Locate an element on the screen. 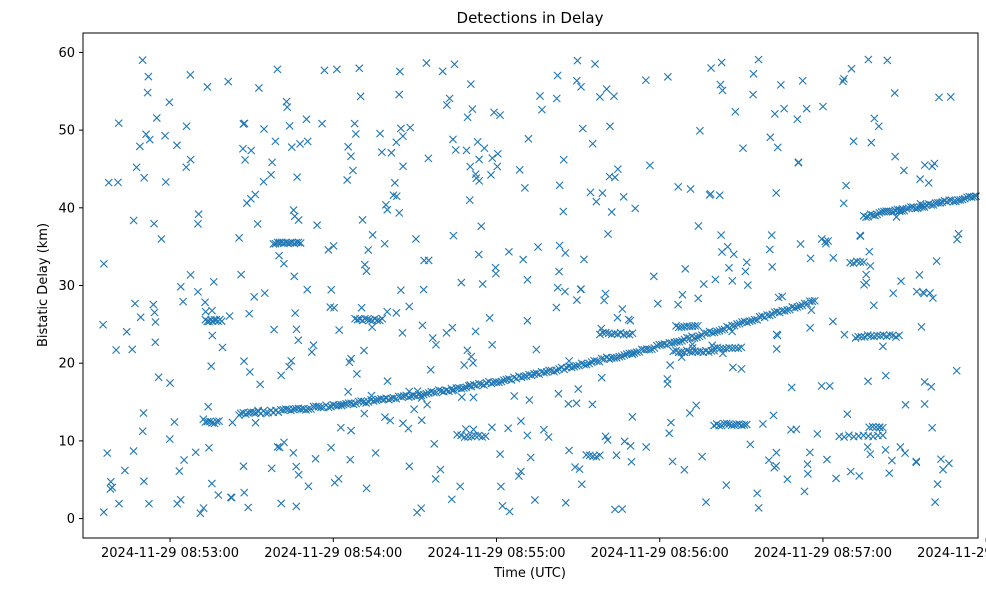  x-tick-label: 2024-11-29 08:56:00 is located at coordinates (660, 553).